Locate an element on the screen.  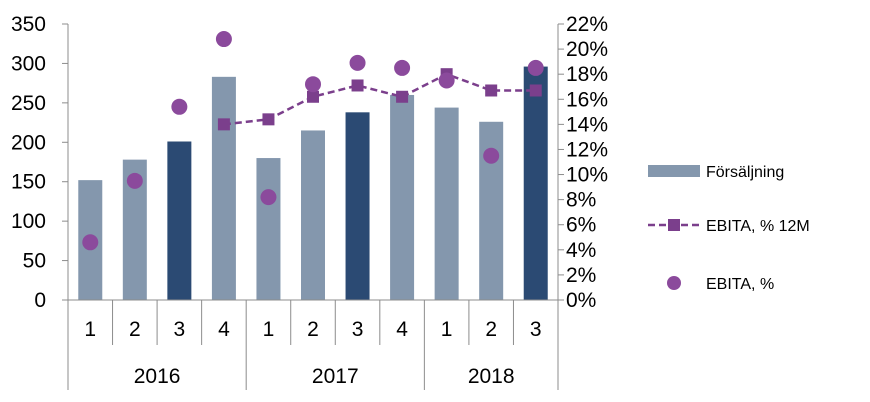
right-tick-label: 8% is located at coordinates (581, 200).